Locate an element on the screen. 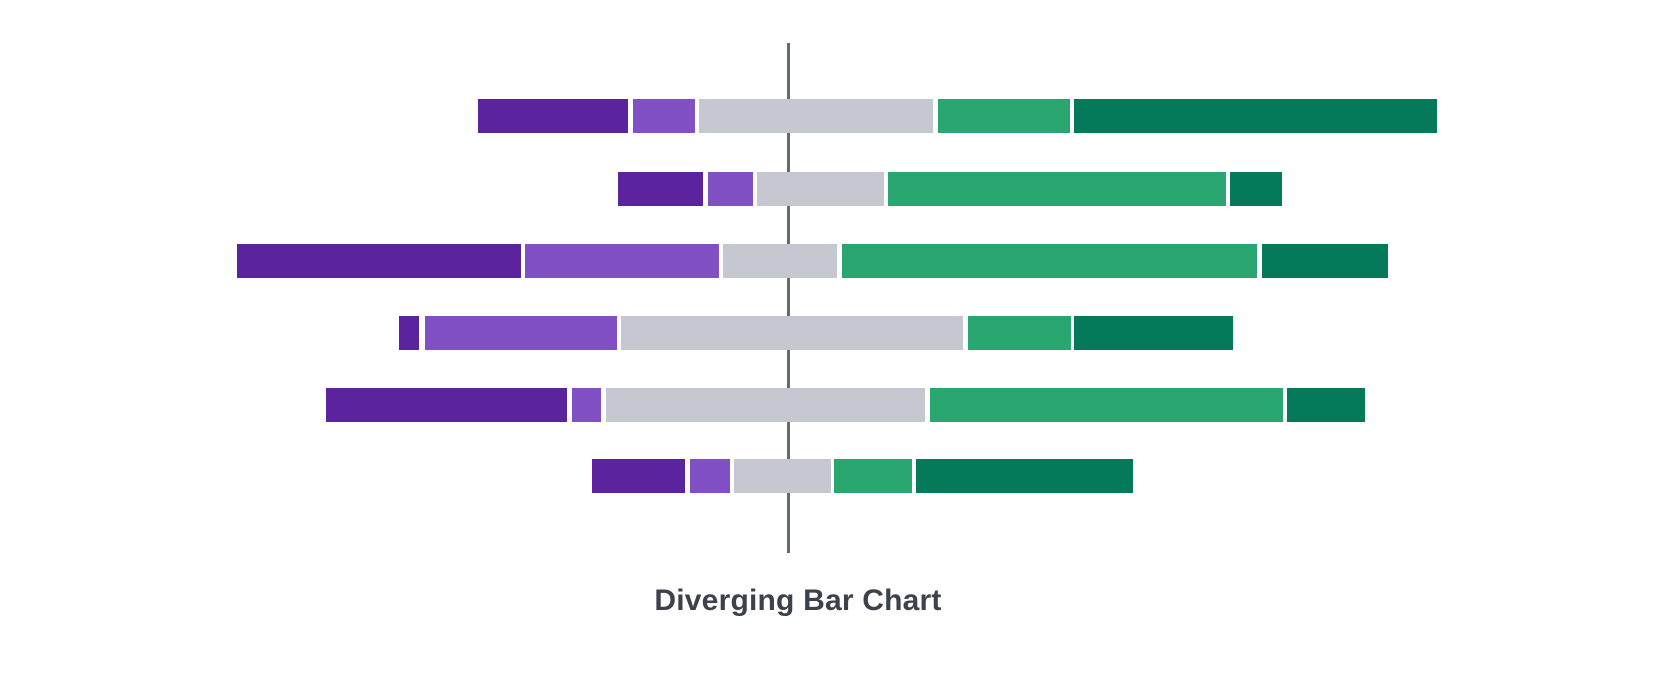  center-axis-line is located at coordinates (788, 298).